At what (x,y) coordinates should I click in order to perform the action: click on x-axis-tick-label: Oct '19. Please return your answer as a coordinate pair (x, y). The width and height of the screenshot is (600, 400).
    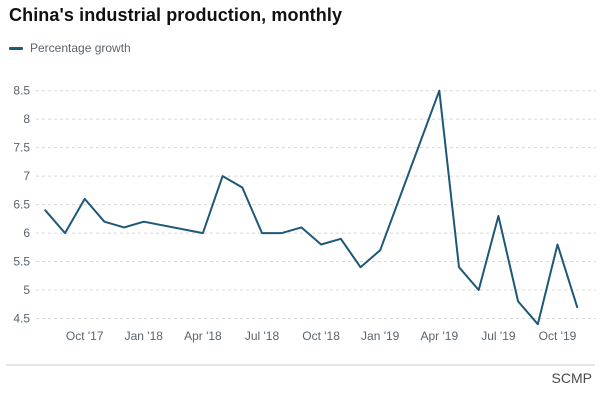
    Looking at the image, I should click on (558, 336).